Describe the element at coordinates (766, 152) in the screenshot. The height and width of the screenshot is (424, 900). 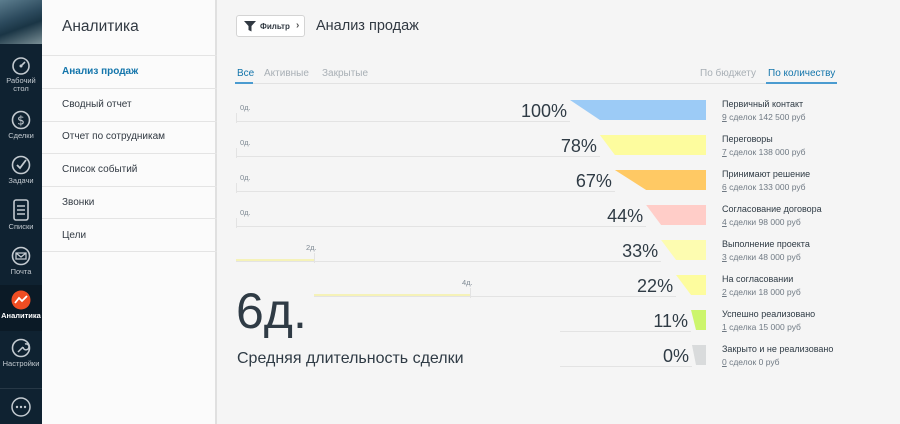
I see `stage-deal-summary: сделок 138 000 руб` at that location.